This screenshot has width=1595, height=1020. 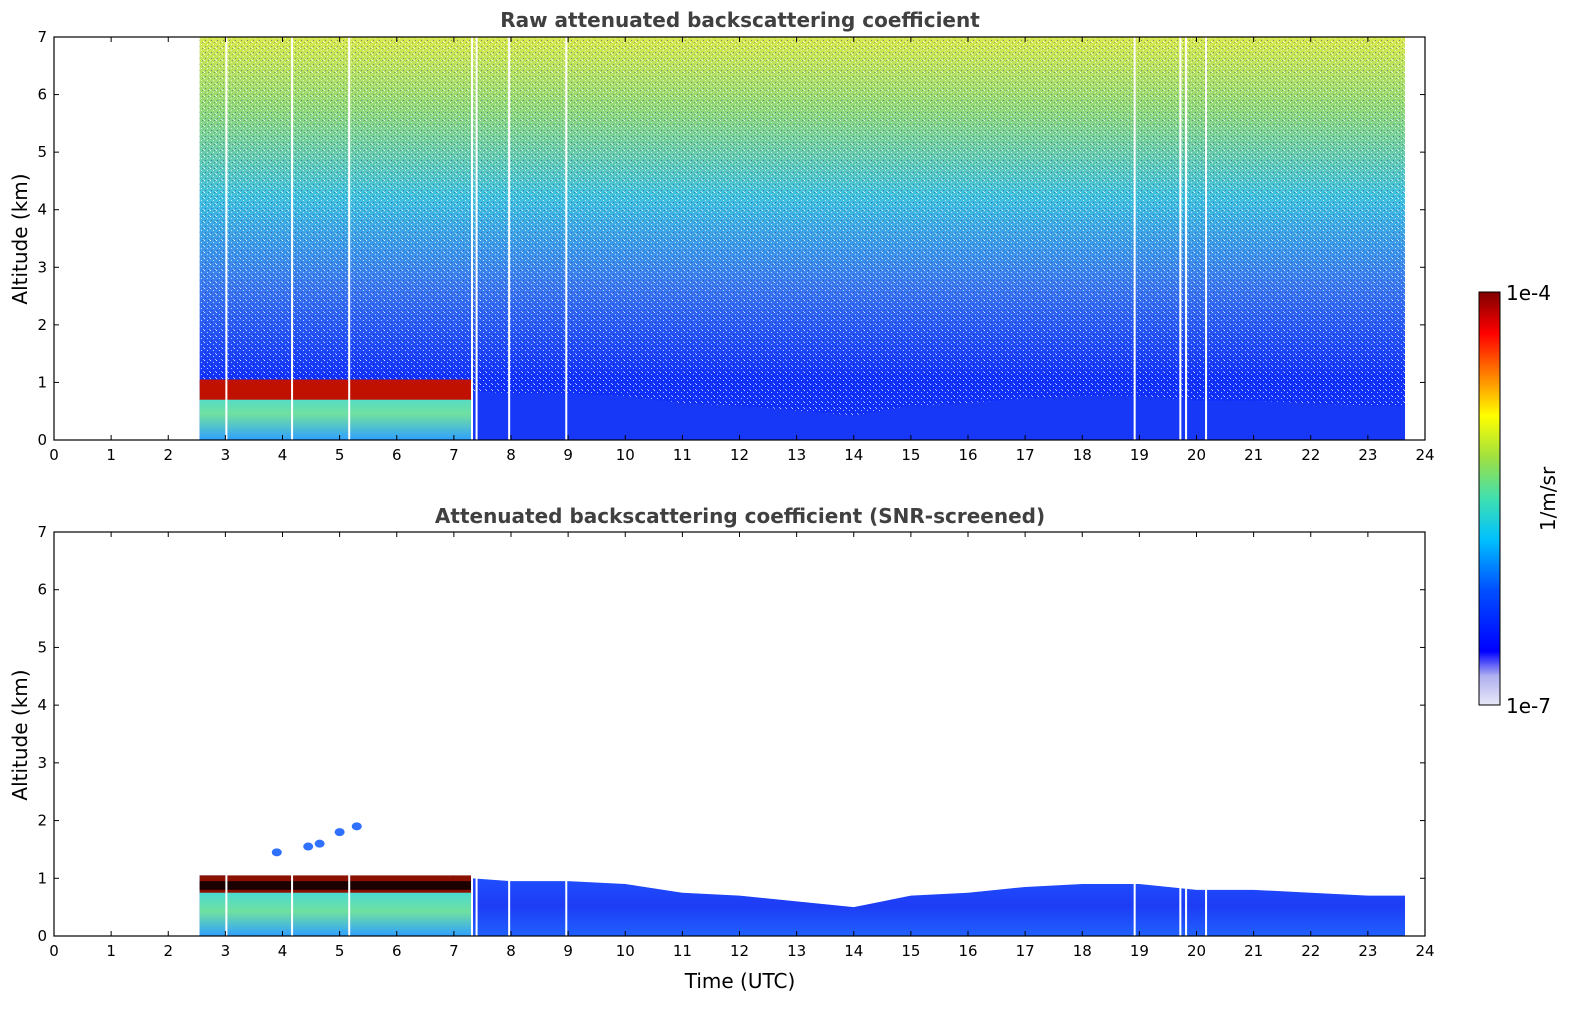 I want to click on x-tick-label: 24, so click(x=1424, y=951).